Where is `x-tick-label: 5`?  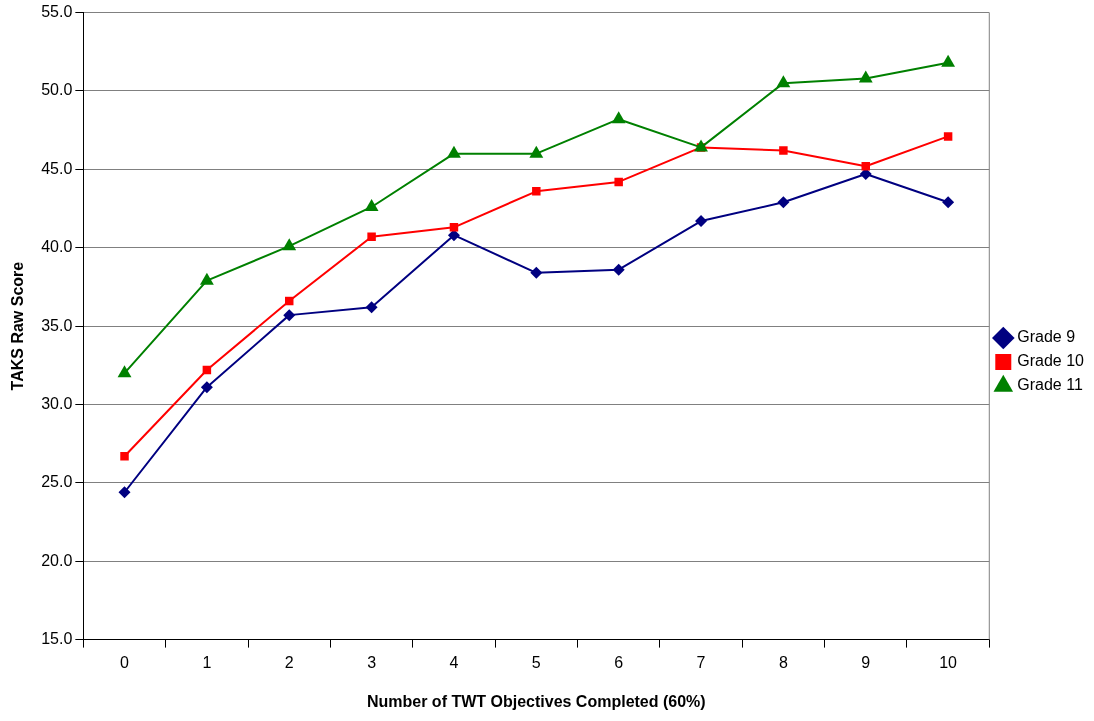
x-tick-label: 5 is located at coordinates (536, 662).